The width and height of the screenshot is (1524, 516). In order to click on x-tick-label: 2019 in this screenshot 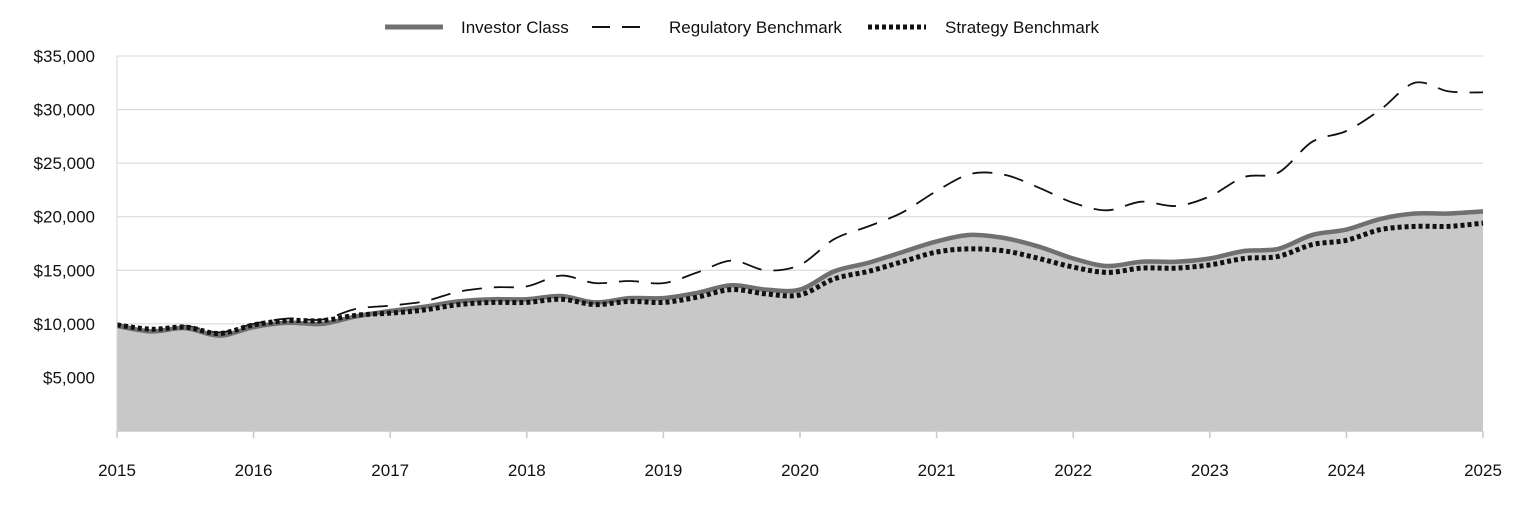, I will do `click(663, 470)`.